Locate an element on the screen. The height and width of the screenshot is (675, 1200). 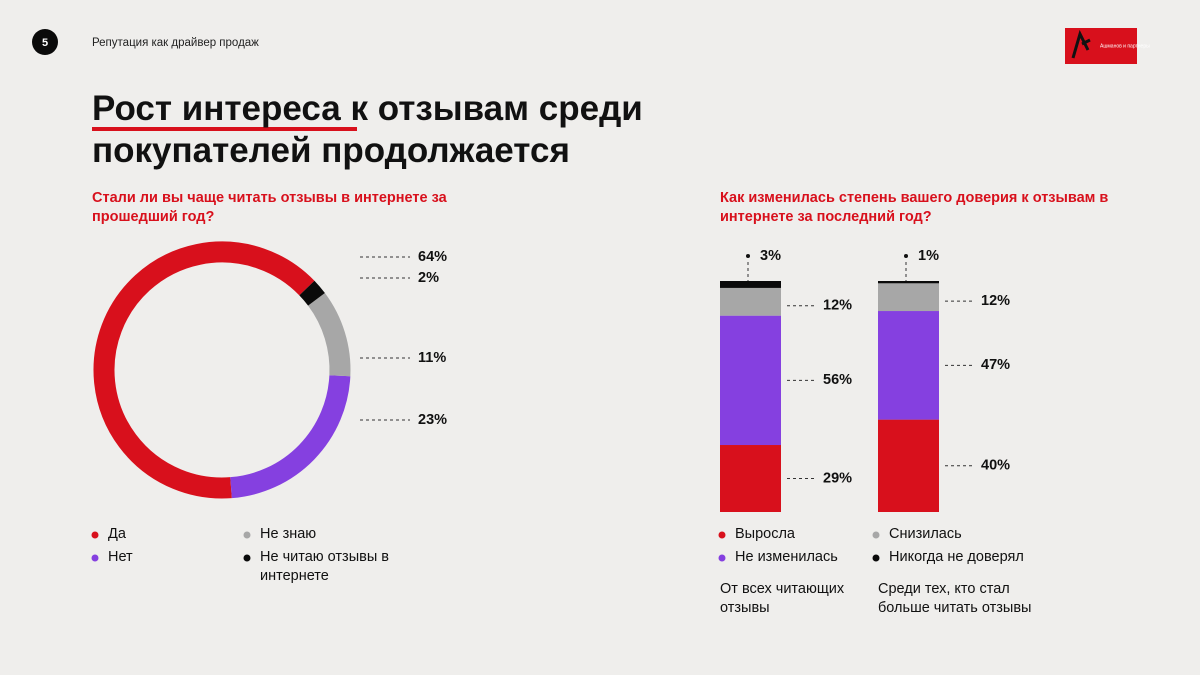
page-badge is located at coordinates (45, 42).